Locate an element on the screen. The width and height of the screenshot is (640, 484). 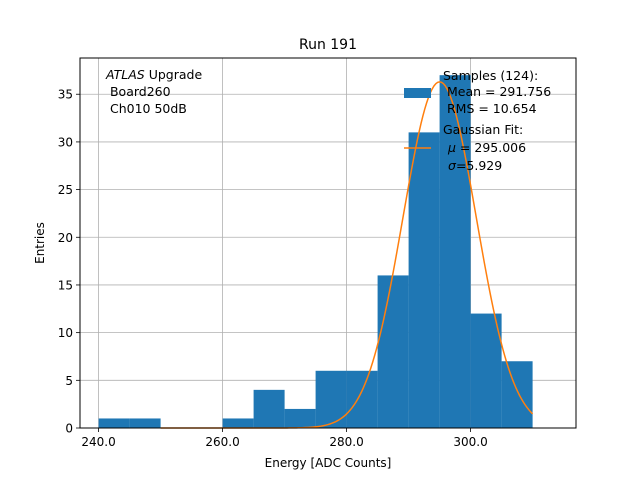
legend-fit-mu: μ = 295.006 is located at coordinates (486, 147).